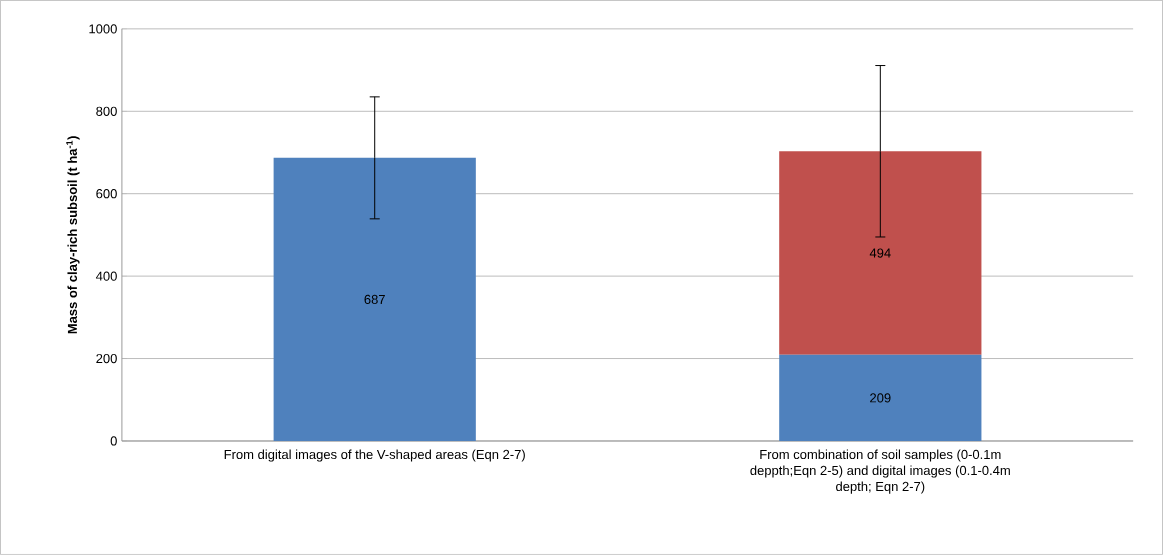 This screenshot has height=555, width=1163. What do you see at coordinates (106, 111) in the screenshot?
I see `y-tick-label: 800` at bounding box center [106, 111].